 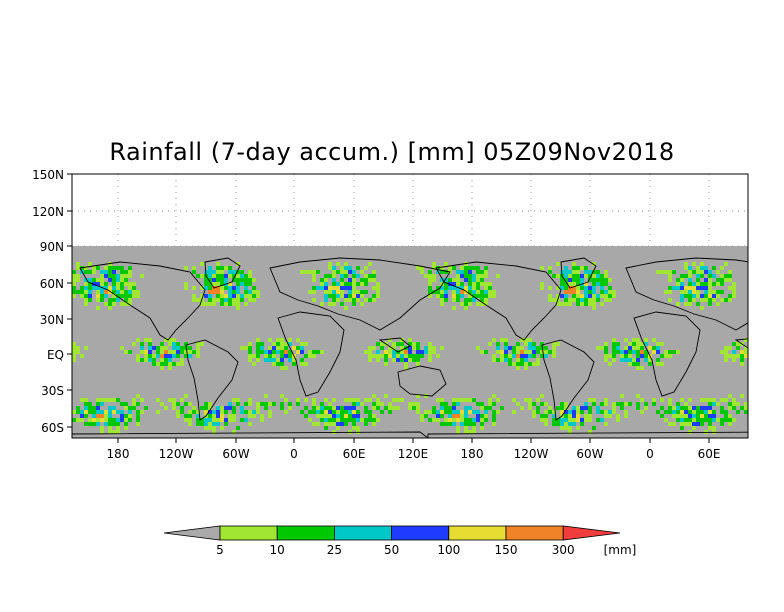 What do you see at coordinates (220, 550) in the screenshot?
I see `colorbar-label: 5` at bounding box center [220, 550].